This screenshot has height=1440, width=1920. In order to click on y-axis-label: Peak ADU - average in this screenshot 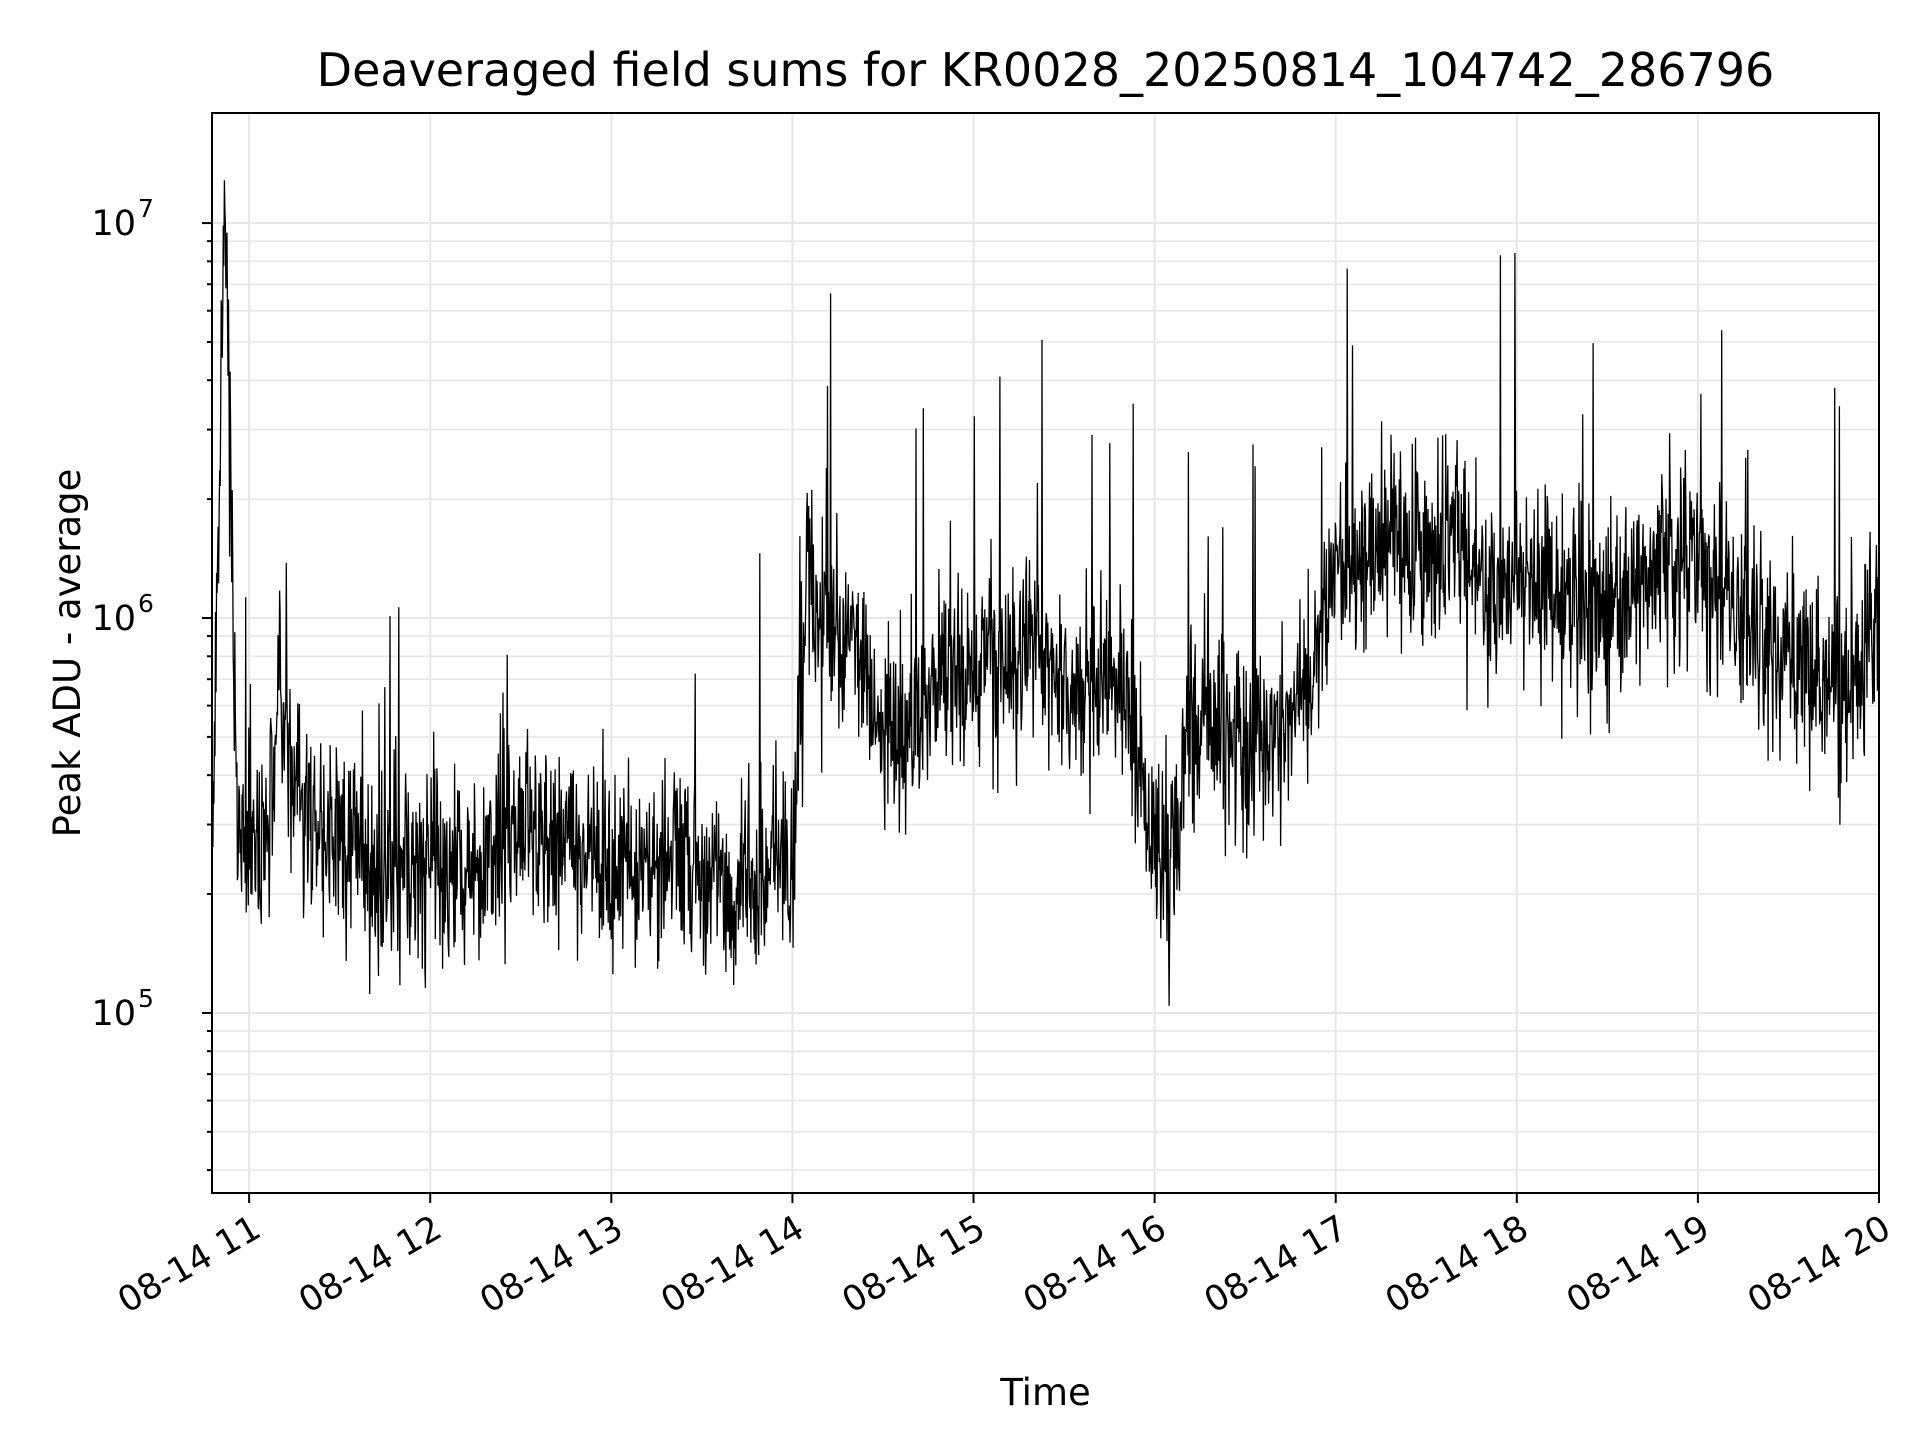, I will do `click(67, 653)`.